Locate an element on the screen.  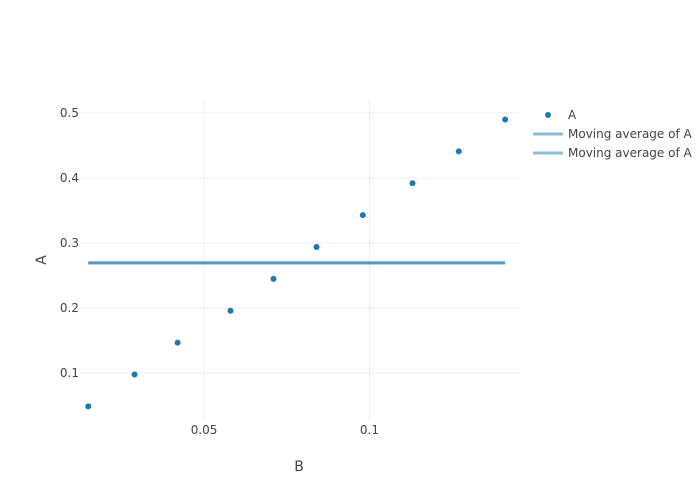
y-tick-label: 0.5 is located at coordinates (69, 113).